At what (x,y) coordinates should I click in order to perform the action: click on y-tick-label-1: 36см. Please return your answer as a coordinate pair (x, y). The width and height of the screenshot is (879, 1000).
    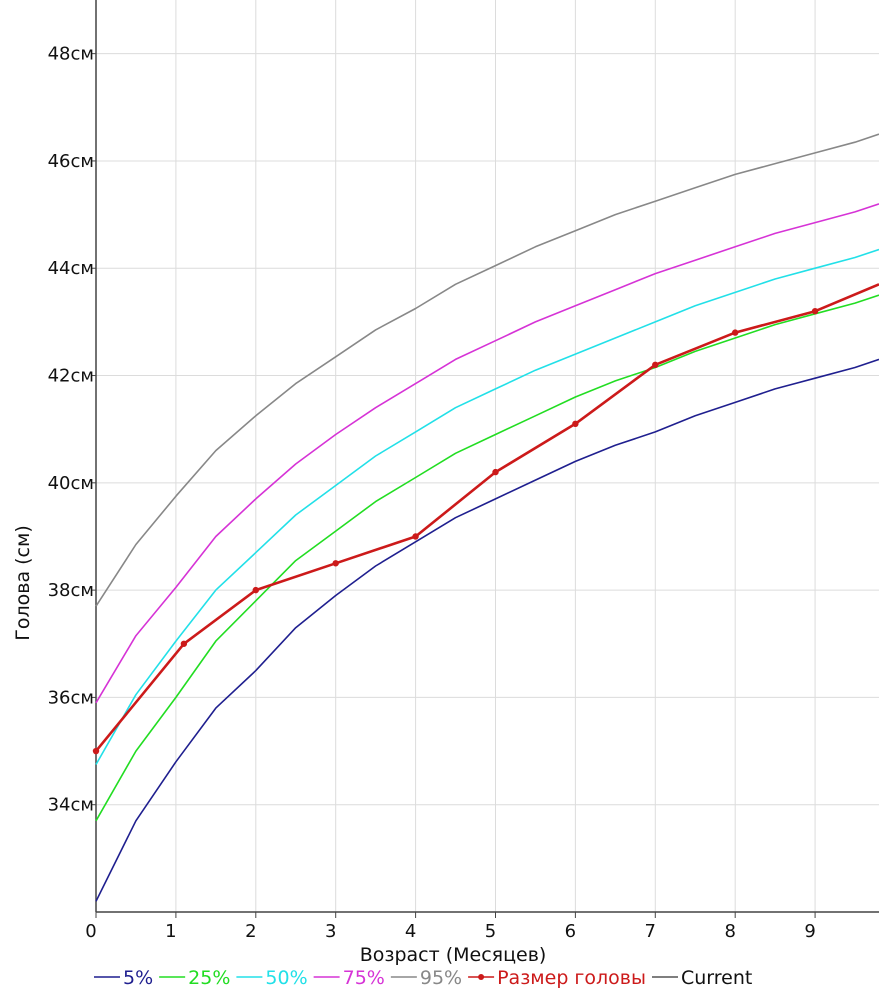
    Looking at the image, I should click on (71, 697).